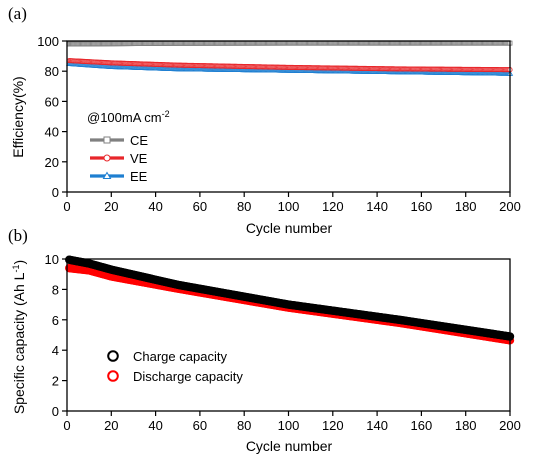  I want to click on panel-a-y-tick-label: 60, so click(52, 101).